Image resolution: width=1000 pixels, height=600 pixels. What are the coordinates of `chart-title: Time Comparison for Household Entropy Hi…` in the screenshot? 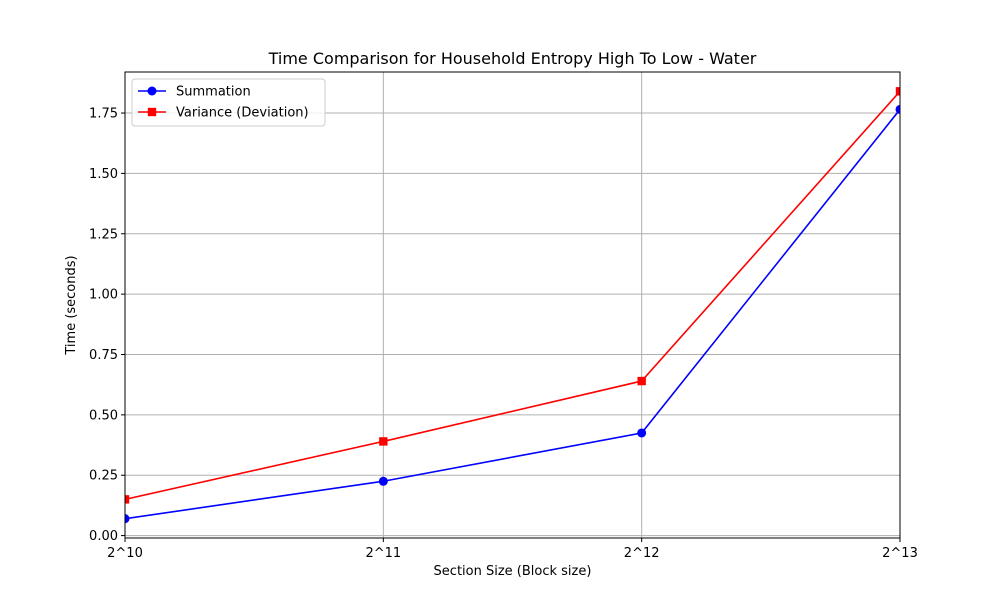 It's located at (512, 58).